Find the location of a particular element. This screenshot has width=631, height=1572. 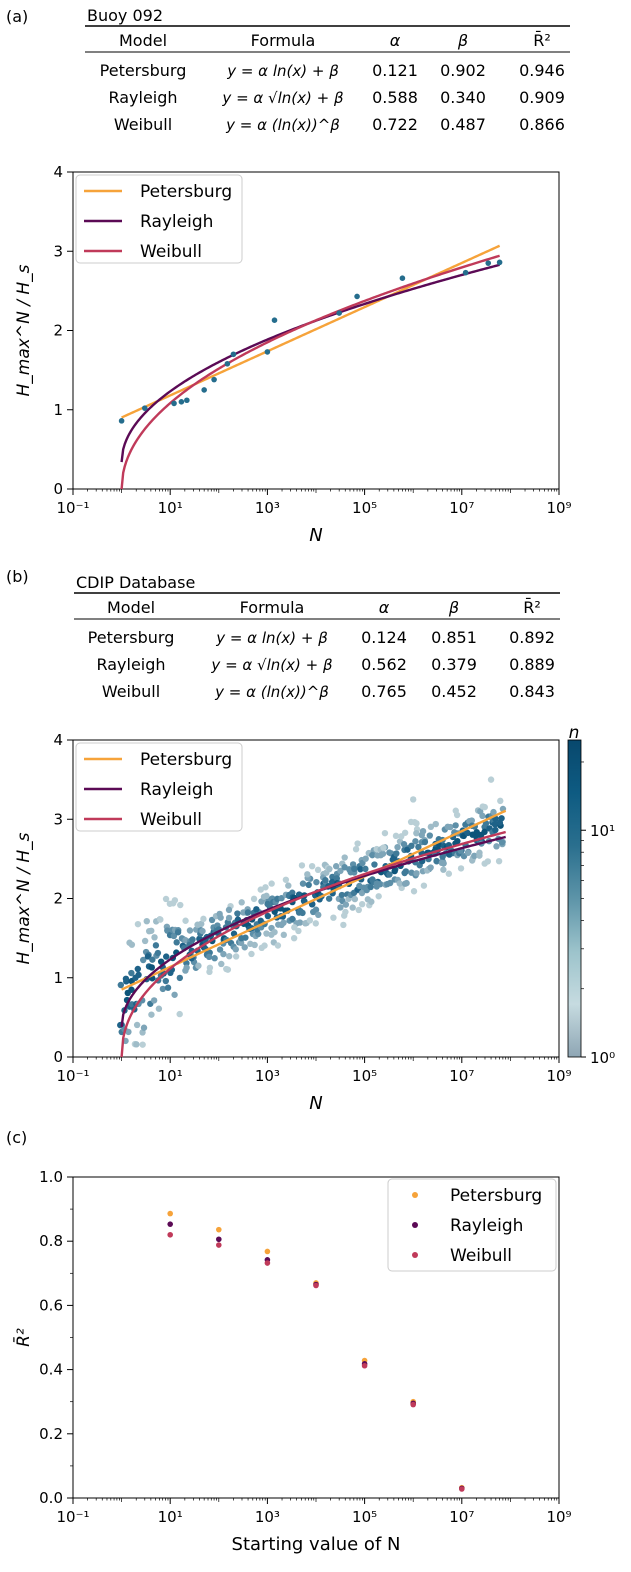

table-cell-r2: 0.909 is located at coordinates (542, 97).